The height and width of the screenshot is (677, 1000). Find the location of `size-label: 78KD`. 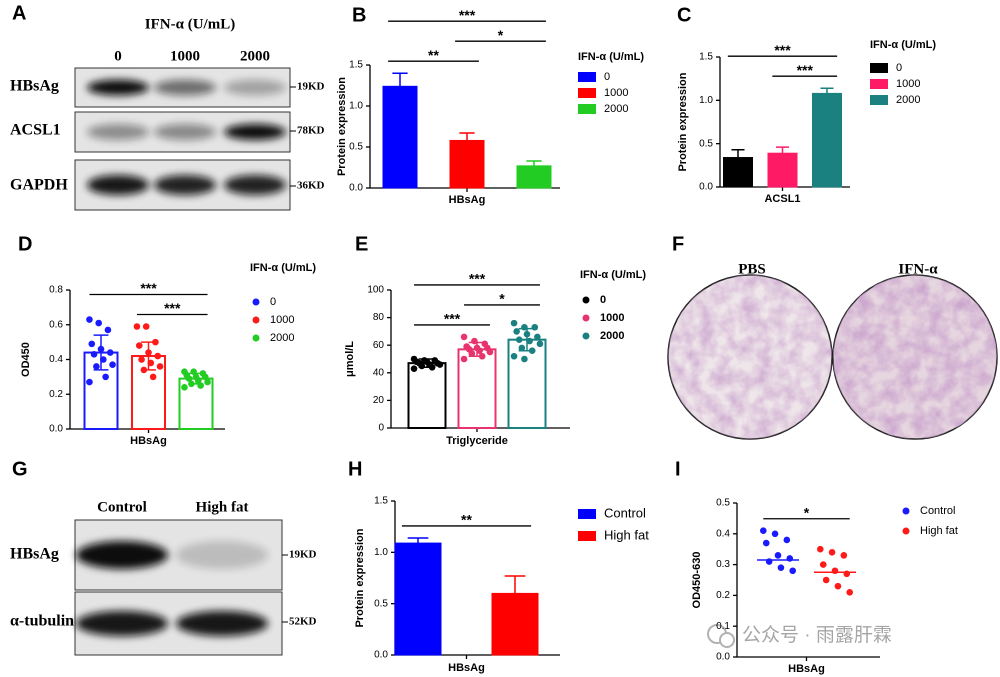

size-label: 78KD is located at coordinates (311, 131).